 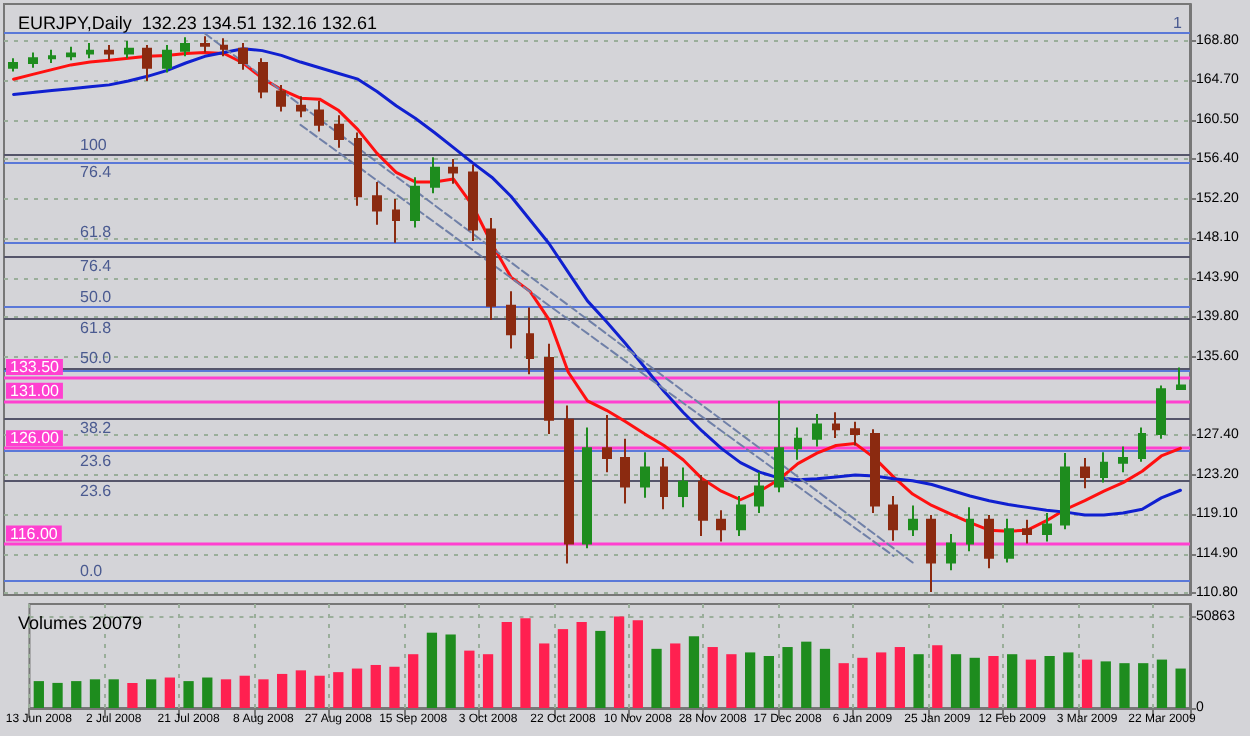 What do you see at coordinates (197, 23) in the screenshot?
I see `text: EURJPY,Daily 132.23 134.51 132.16 132.61` at bounding box center [197, 23].